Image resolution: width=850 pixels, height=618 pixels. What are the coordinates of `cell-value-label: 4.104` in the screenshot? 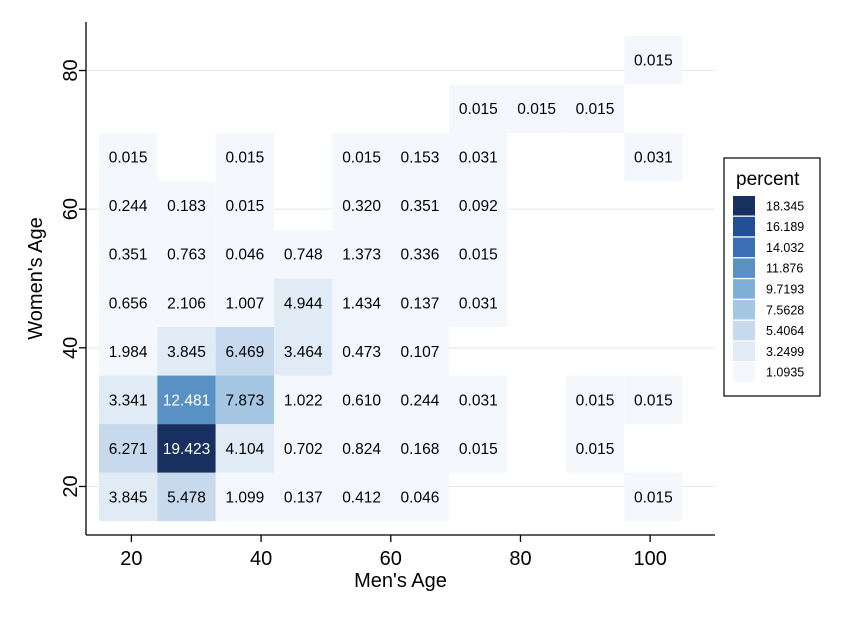 It's located at (244, 449).